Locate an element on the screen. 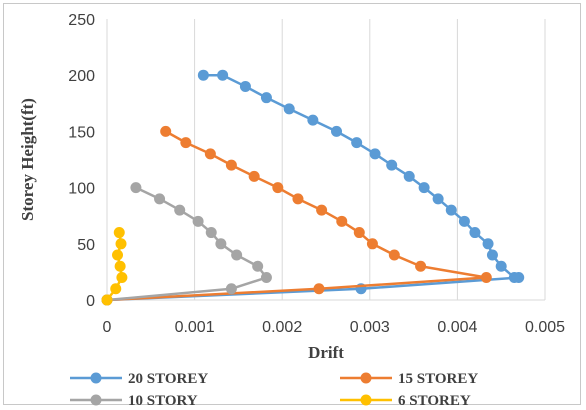  y-axis-title: Storey Height(ft) is located at coordinates (27, 159).